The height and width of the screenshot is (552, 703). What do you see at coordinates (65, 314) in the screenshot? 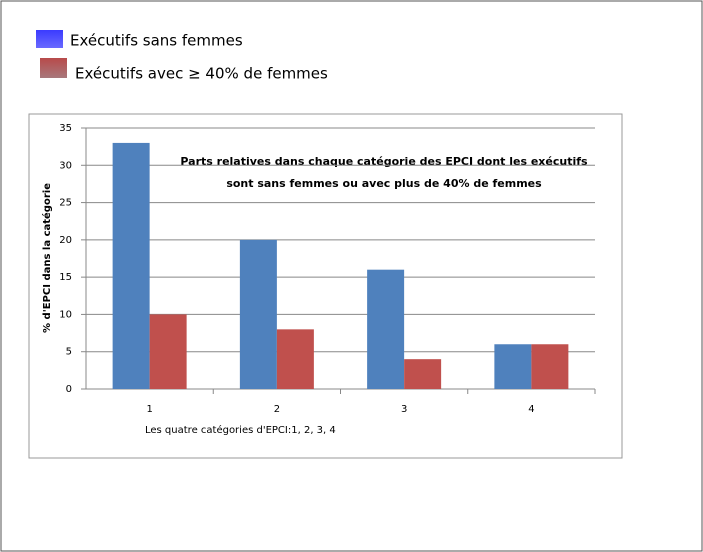
I see `y-tick-label: 10` at bounding box center [65, 314].